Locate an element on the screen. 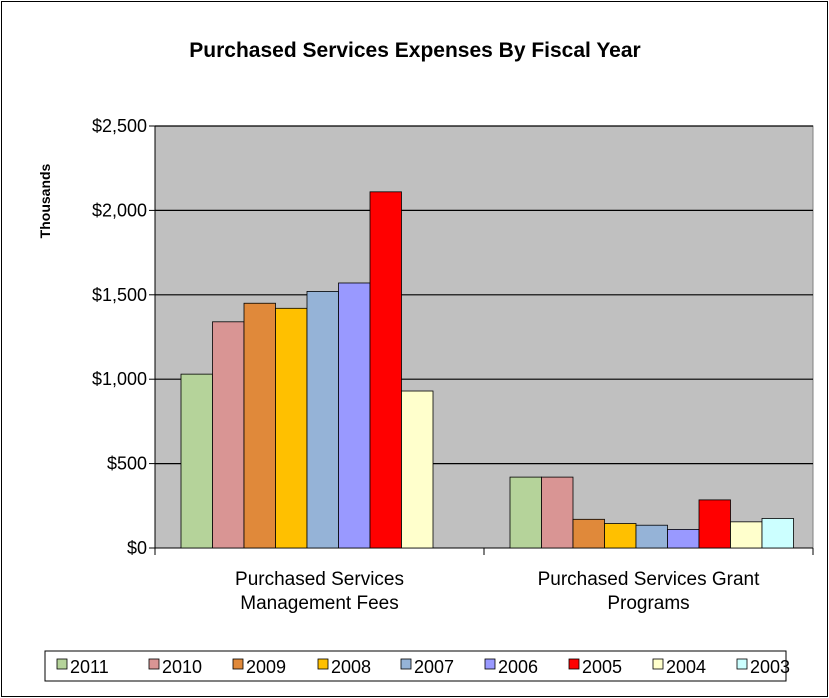 The image size is (829, 698). x-category-label: Programs is located at coordinates (648, 603).